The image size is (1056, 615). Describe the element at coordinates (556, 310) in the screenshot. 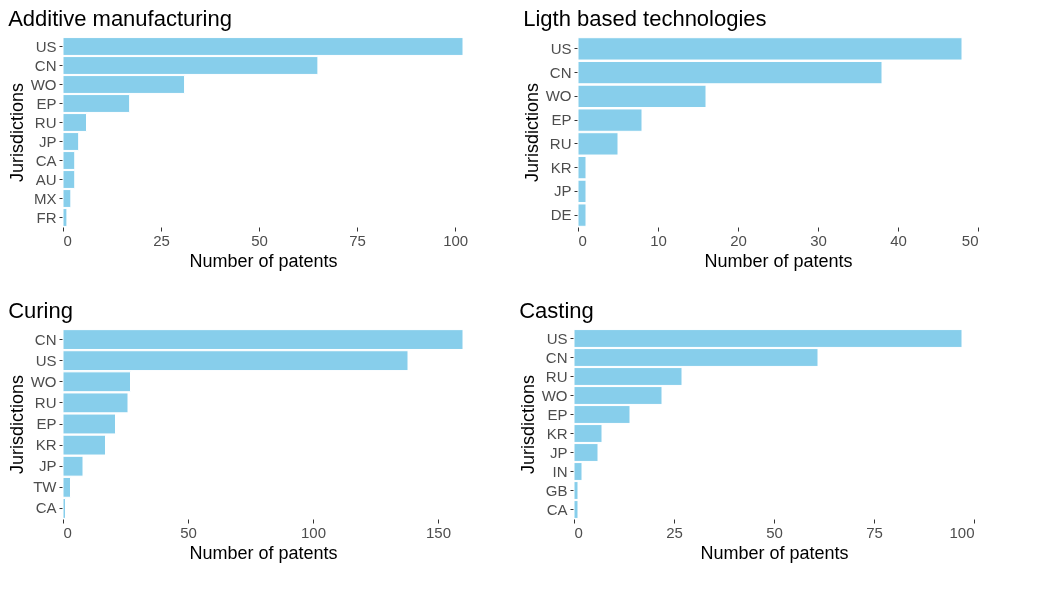

I see `chart-title: Casting` at that location.